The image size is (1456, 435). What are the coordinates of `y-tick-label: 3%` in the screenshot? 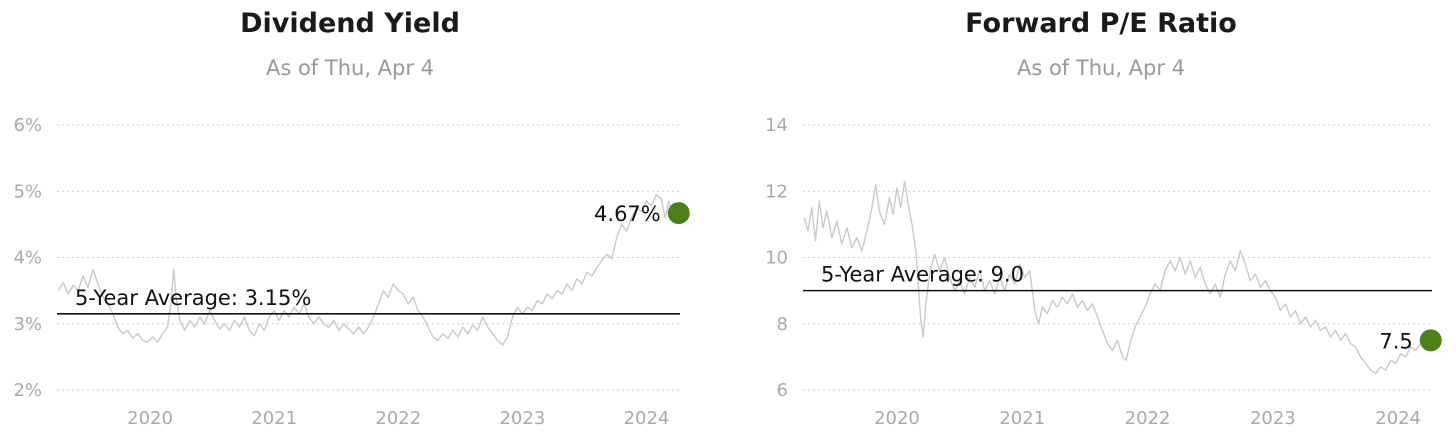 It's located at (27, 324).